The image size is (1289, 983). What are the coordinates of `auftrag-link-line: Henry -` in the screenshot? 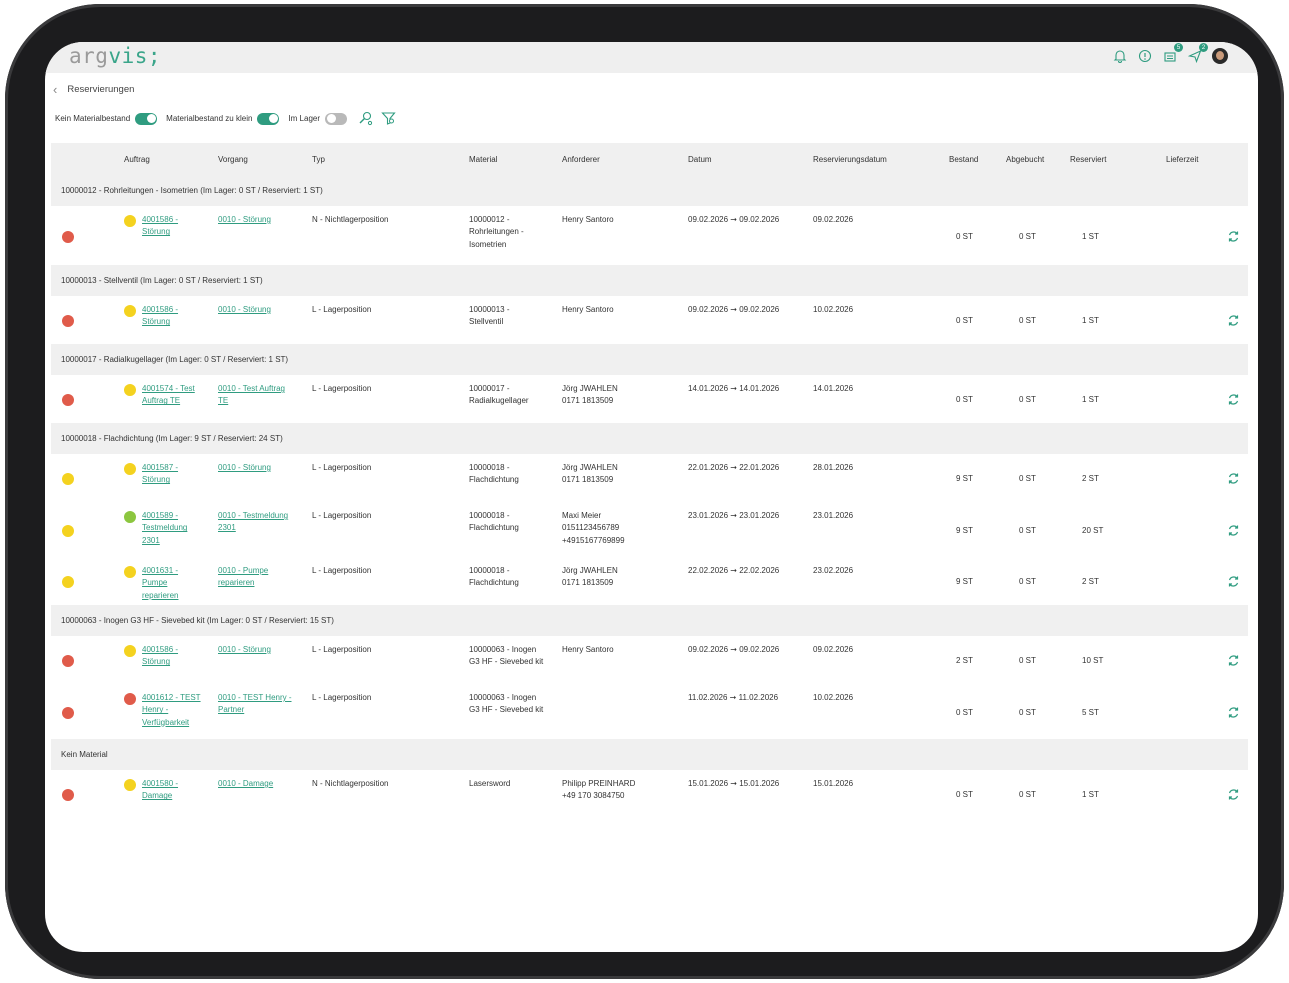 It's located at (155, 710).